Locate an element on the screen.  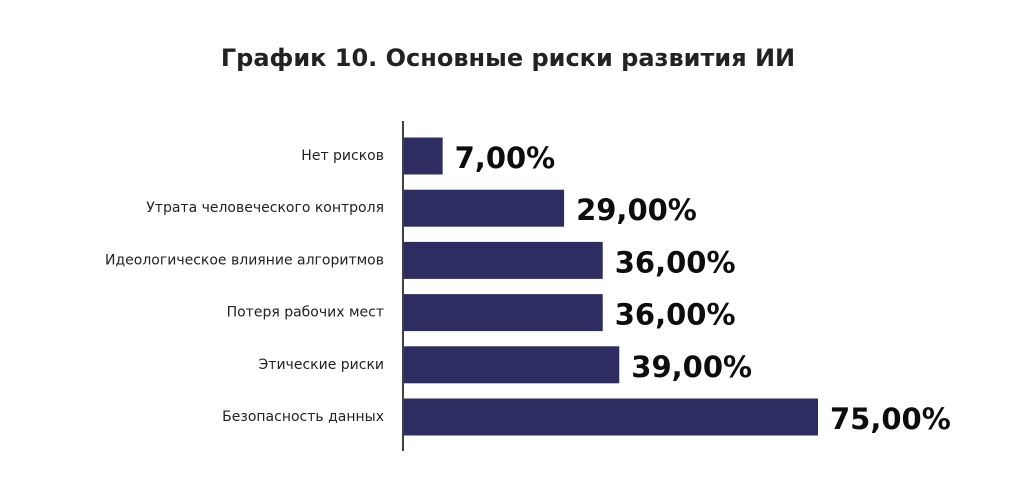
chart-title: График 10. Основные риски развития ИИ is located at coordinates (508, 58).